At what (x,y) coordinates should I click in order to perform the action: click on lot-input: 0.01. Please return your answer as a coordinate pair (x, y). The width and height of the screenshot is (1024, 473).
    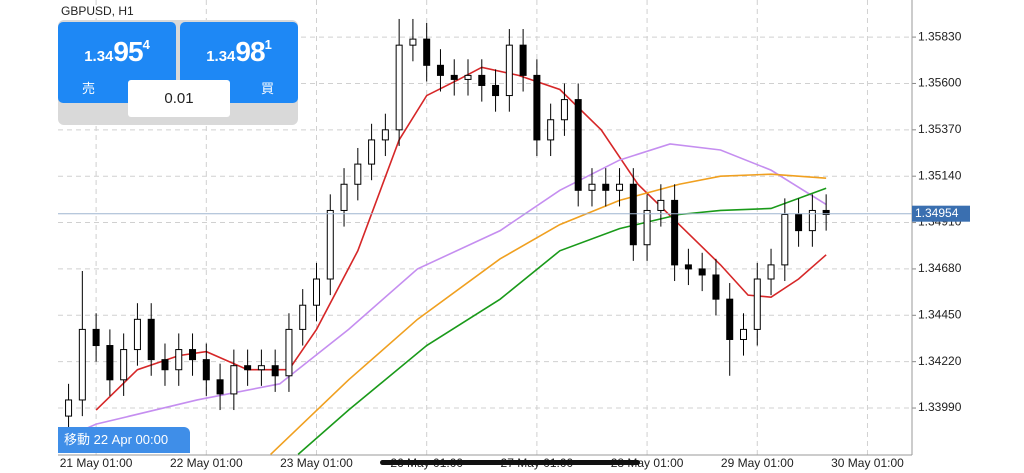
    Looking at the image, I should click on (179, 98).